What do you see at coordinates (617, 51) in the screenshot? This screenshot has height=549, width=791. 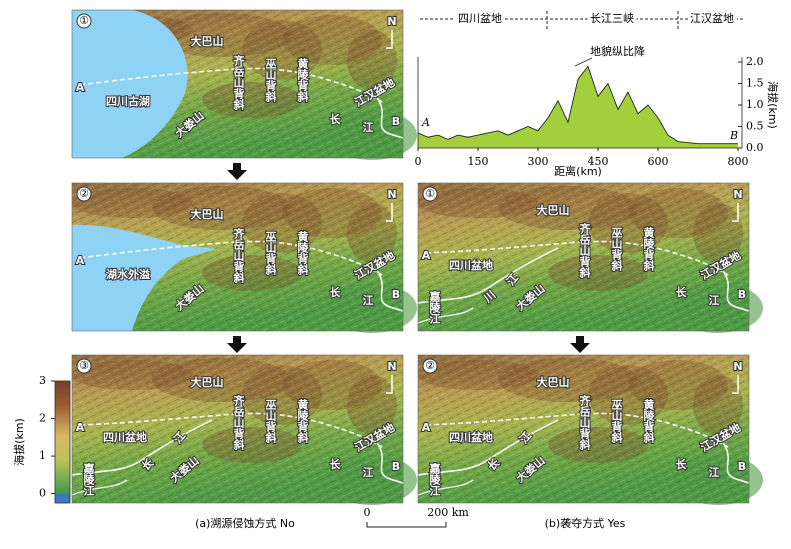 I see `annotation: 地貌纵比降` at bounding box center [617, 51].